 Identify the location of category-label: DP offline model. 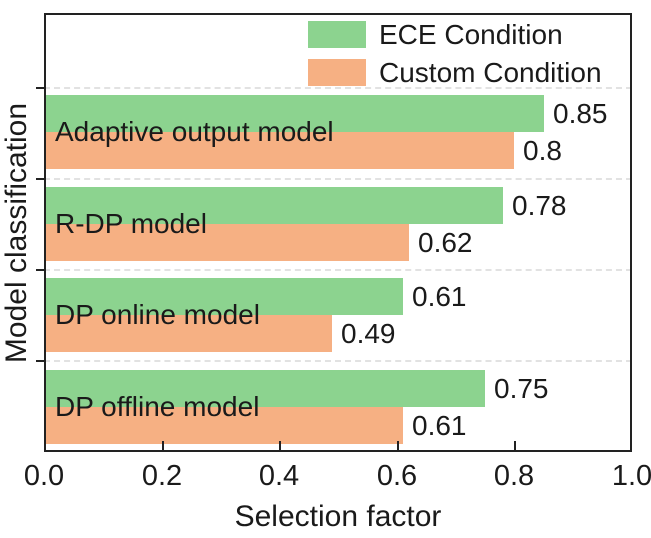
(157, 406).